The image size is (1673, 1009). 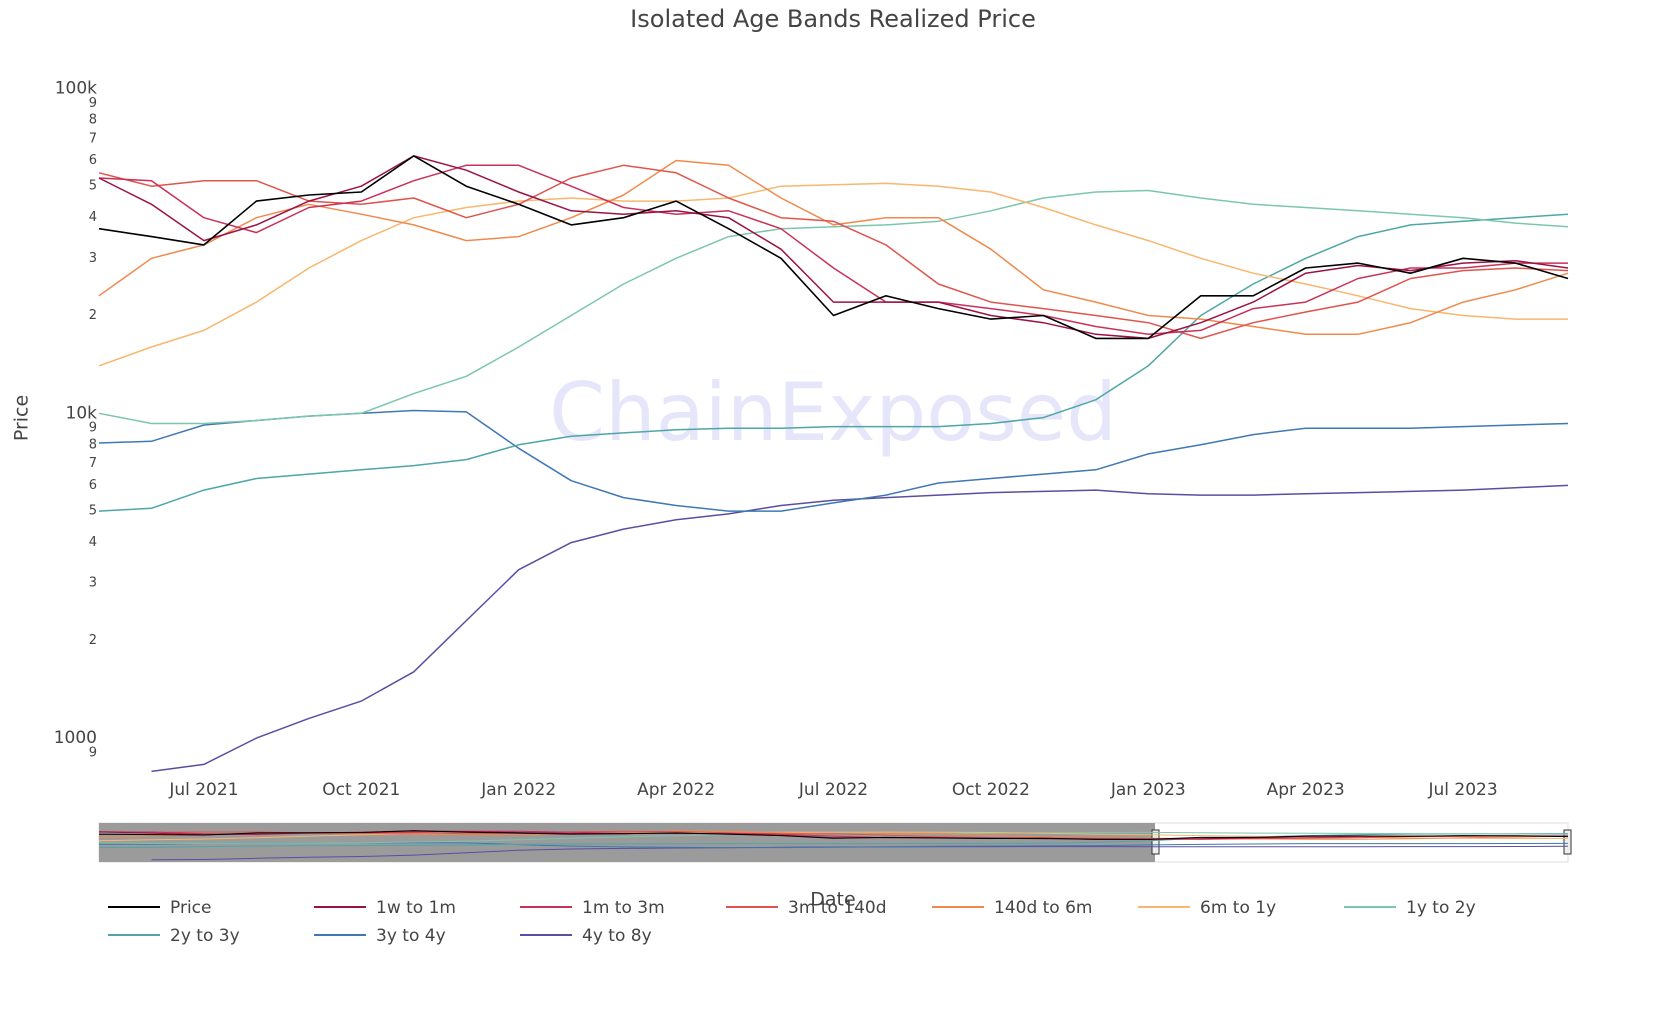 I want to click on range-slider-mask, so click(x=627, y=842).